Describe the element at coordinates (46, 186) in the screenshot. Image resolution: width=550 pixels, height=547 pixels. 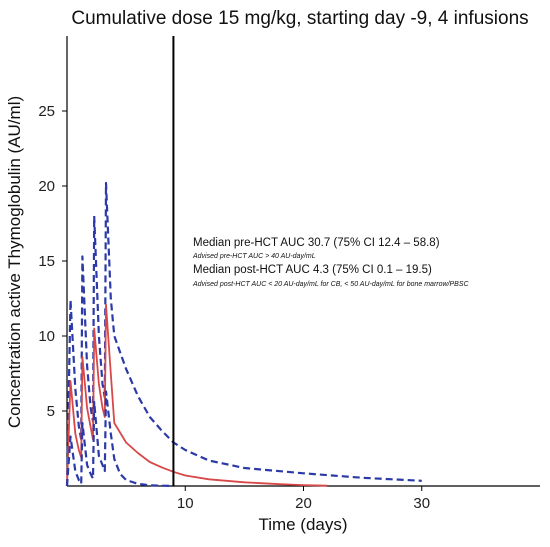
I see `y-tick-label: 20` at that location.